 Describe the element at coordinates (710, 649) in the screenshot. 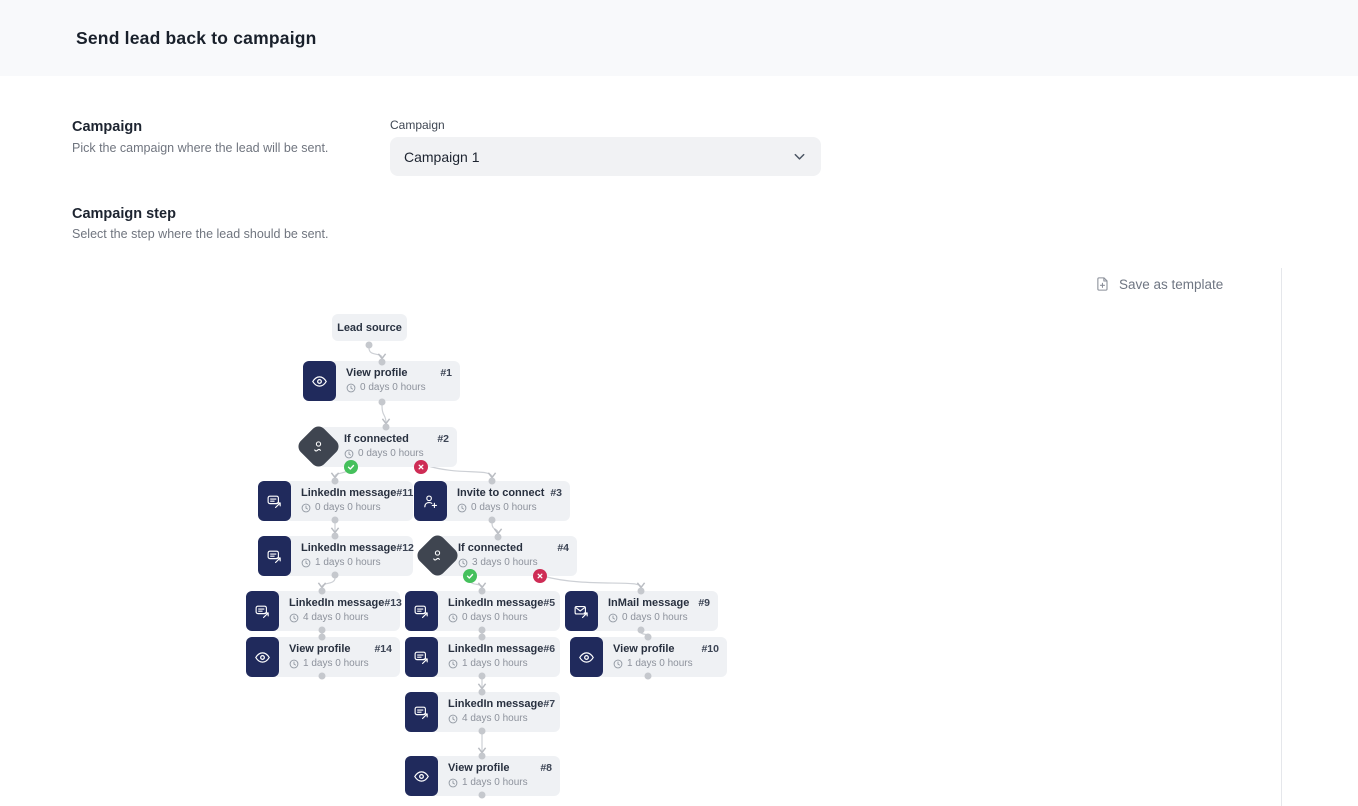

I see `node-number: #10` at that location.